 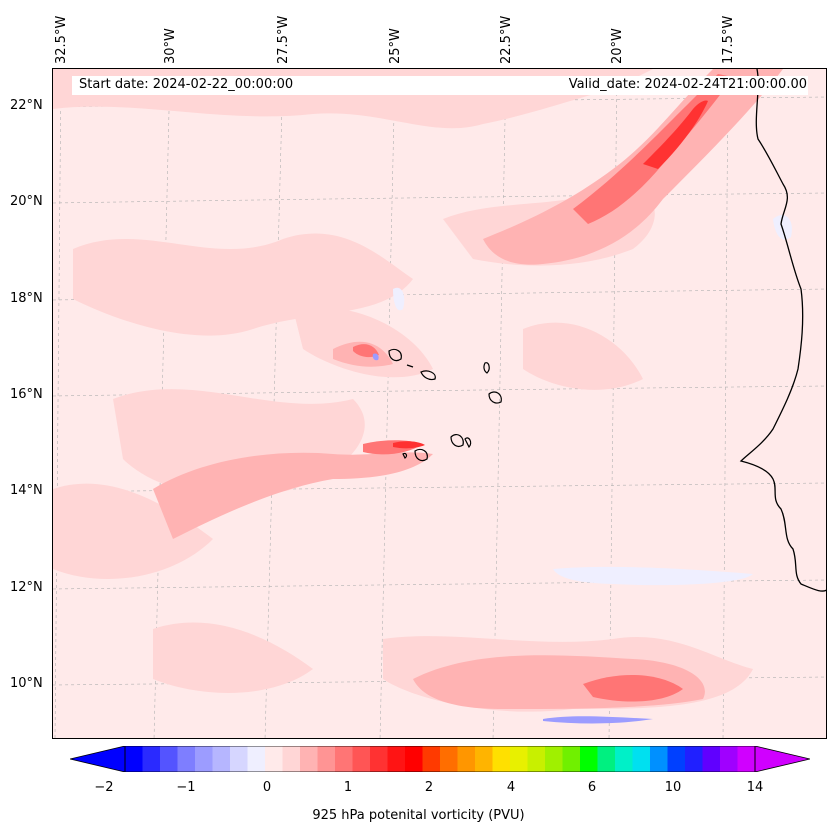 What do you see at coordinates (186, 84) in the screenshot?
I see `start-date-label: Start date: 2024-02-22_00:00:00` at bounding box center [186, 84].